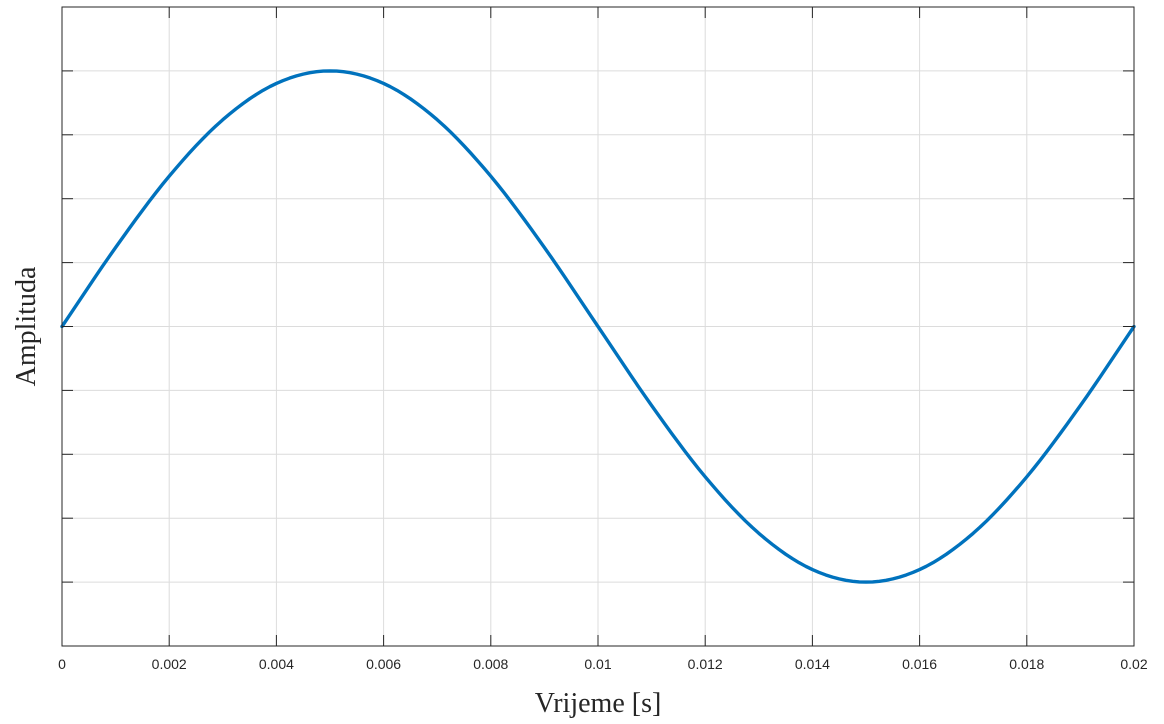 This screenshot has height=724, width=1164. What do you see at coordinates (276, 664) in the screenshot?
I see `x-tick-label: 0.004` at bounding box center [276, 664].